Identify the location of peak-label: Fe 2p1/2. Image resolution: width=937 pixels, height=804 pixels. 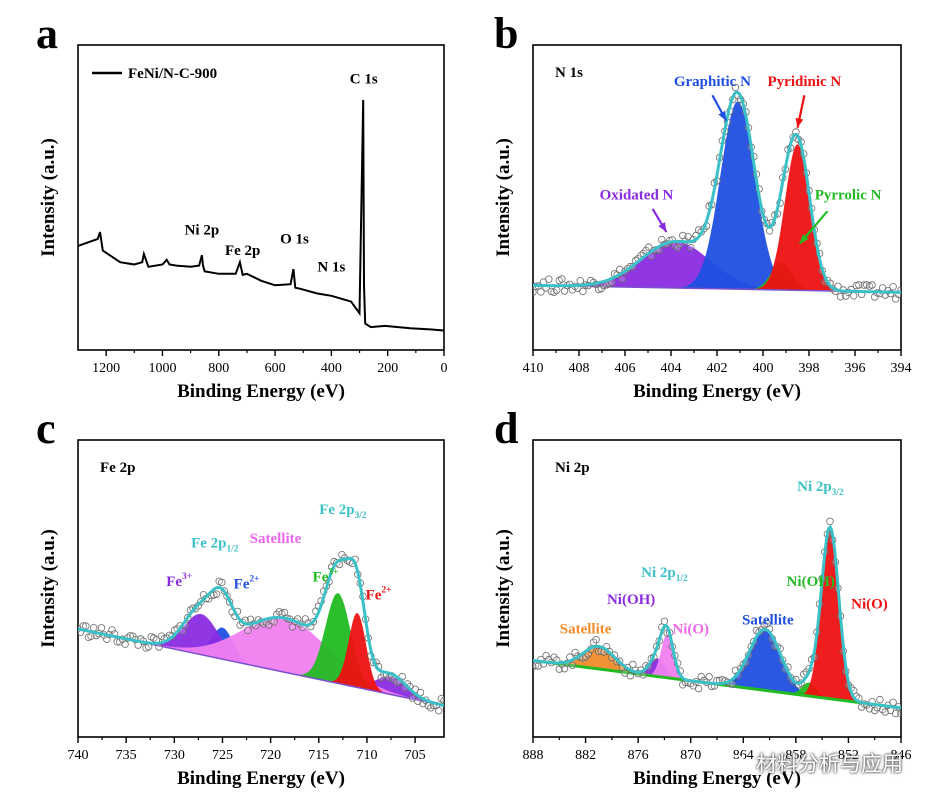
(215, 545).